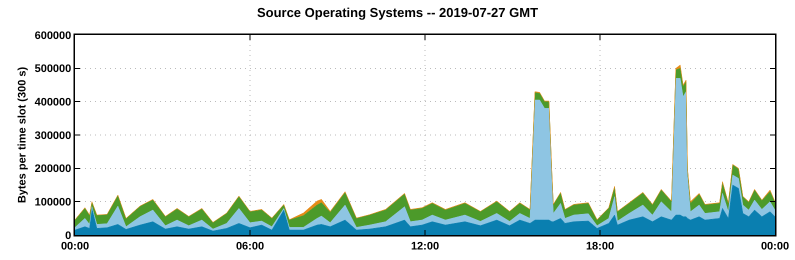 Image resolution: width=795 pixels, height=260 pixels. I want to click on chart-title: Source Operating Systems -- 2019-07-27 GMT, so click(397, 12).